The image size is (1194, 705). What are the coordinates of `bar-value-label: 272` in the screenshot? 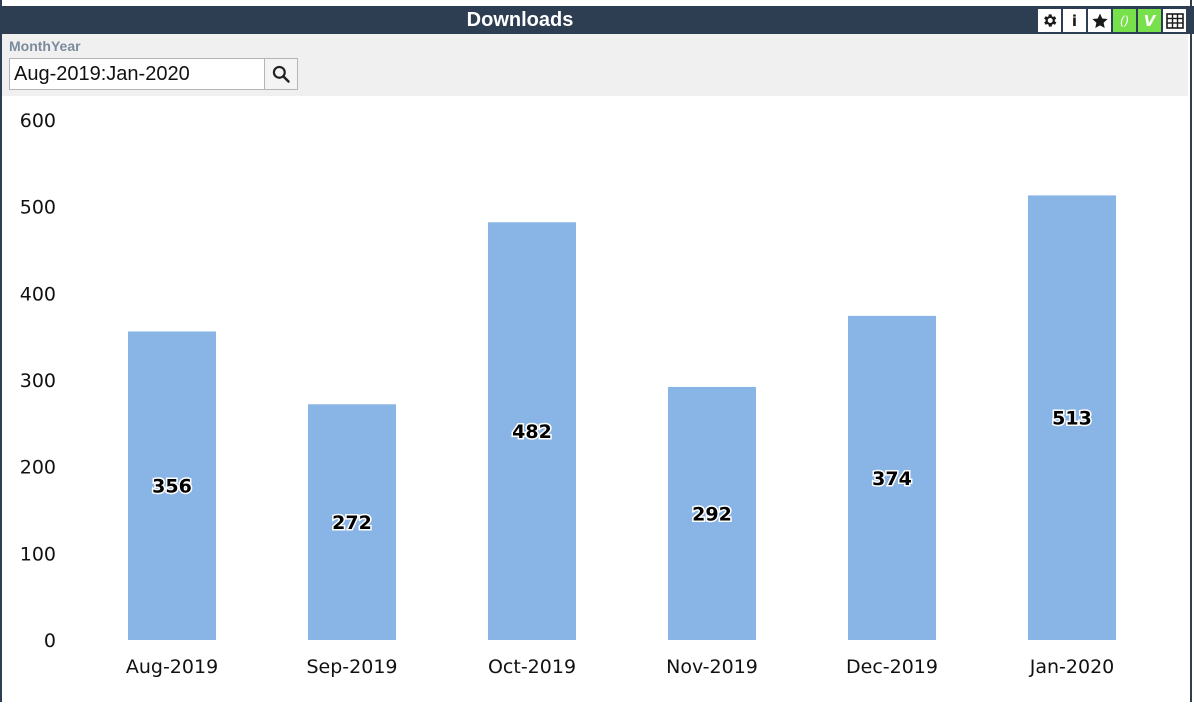 It's located at (352, 523).